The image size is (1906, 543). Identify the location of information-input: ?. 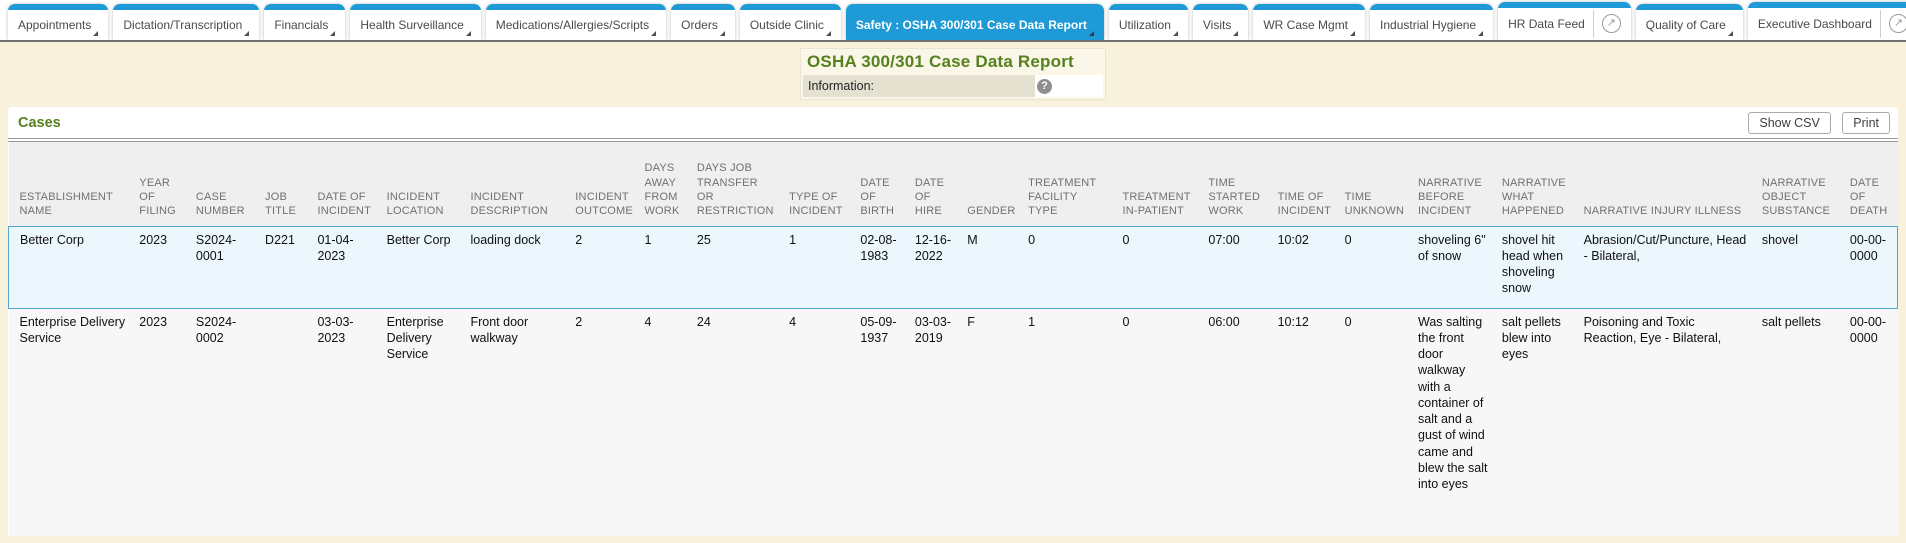
(1069, 86).